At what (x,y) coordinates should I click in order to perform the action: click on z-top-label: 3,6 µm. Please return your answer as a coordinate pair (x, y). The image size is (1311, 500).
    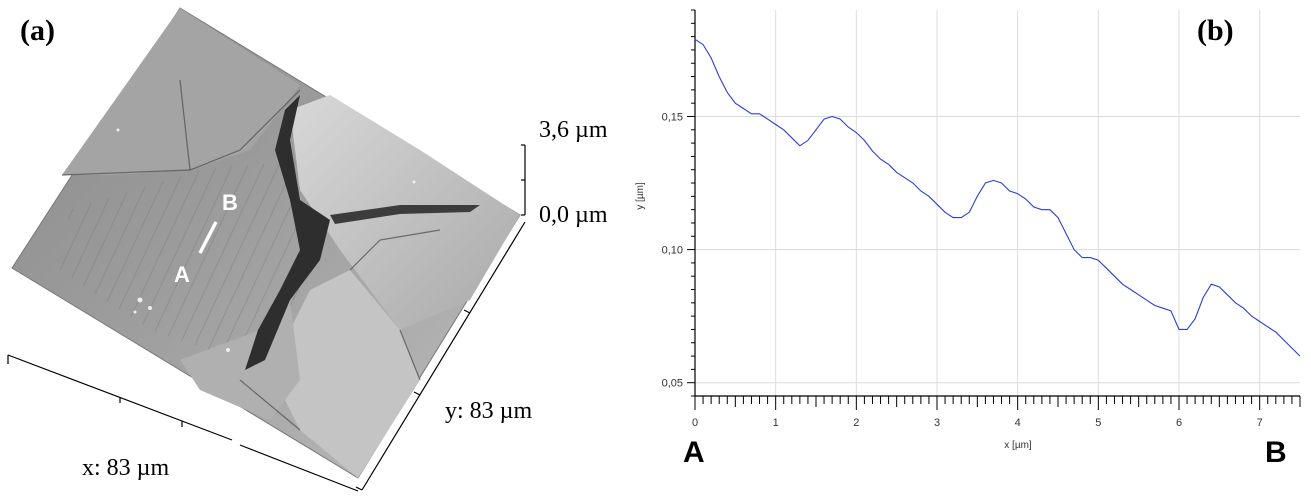
    Looking at the image, I should click on (573, 130).